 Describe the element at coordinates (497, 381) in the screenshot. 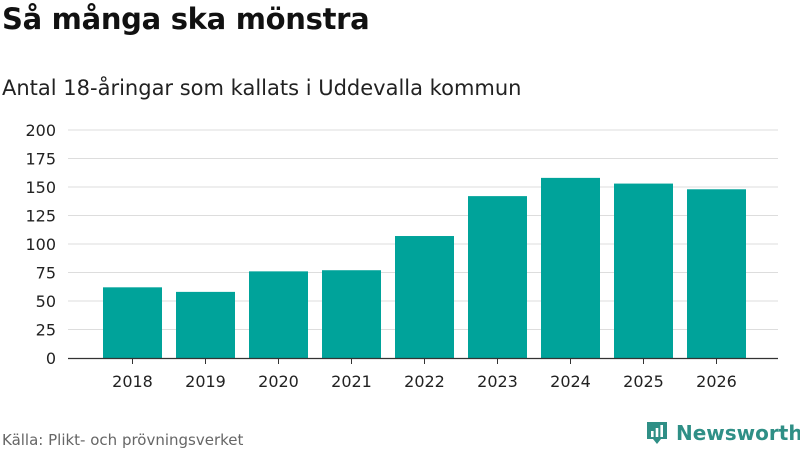

I see `x-tick-label: 2023` at that location.